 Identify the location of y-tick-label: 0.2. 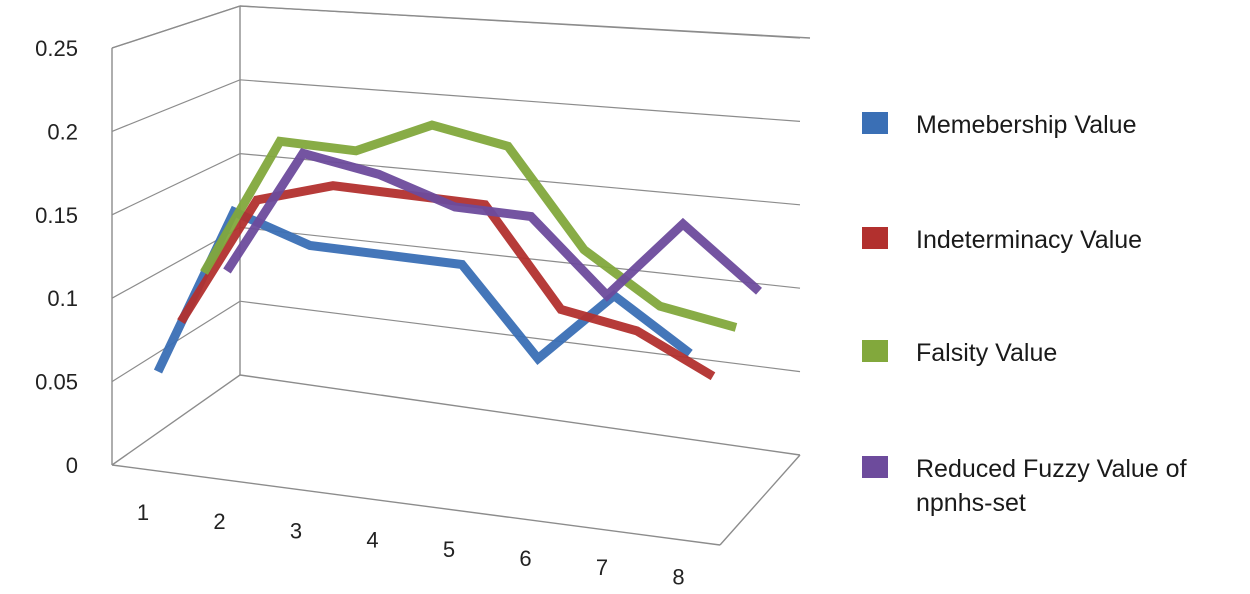
(62, 131).